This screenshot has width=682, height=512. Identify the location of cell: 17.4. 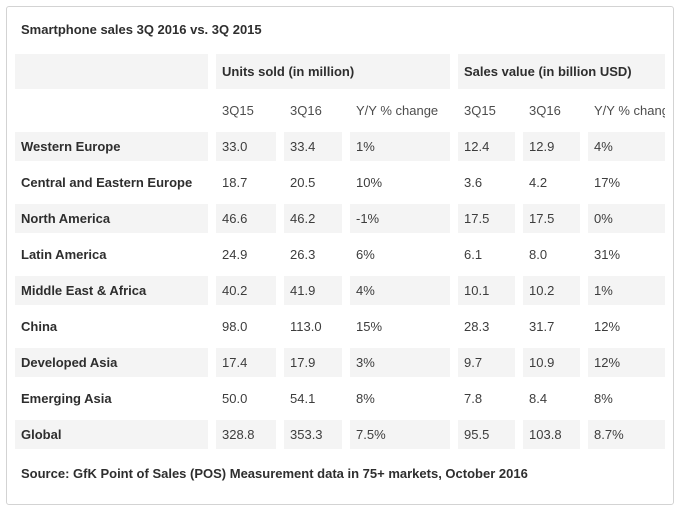
(246, 362).